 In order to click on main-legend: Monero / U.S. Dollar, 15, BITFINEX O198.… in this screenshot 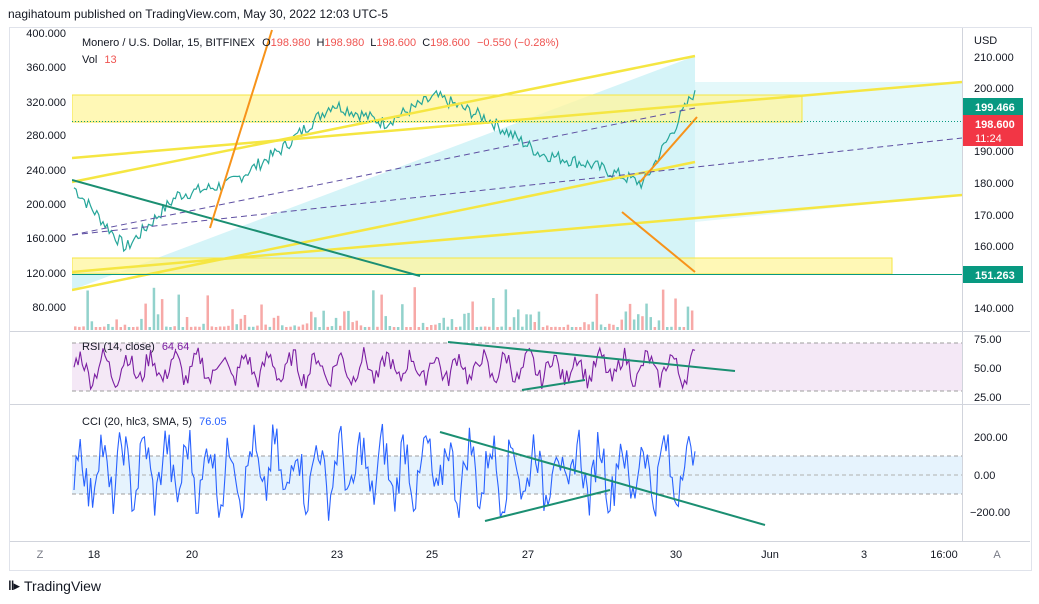, I will do `click(320, 51)`.